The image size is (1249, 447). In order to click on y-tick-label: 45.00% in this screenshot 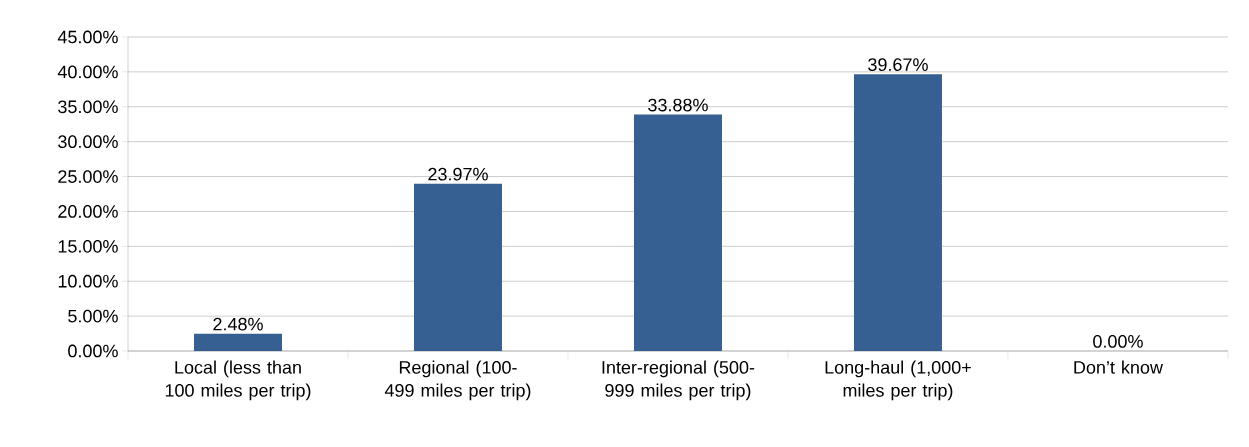, I will do `click(87, 37)`.